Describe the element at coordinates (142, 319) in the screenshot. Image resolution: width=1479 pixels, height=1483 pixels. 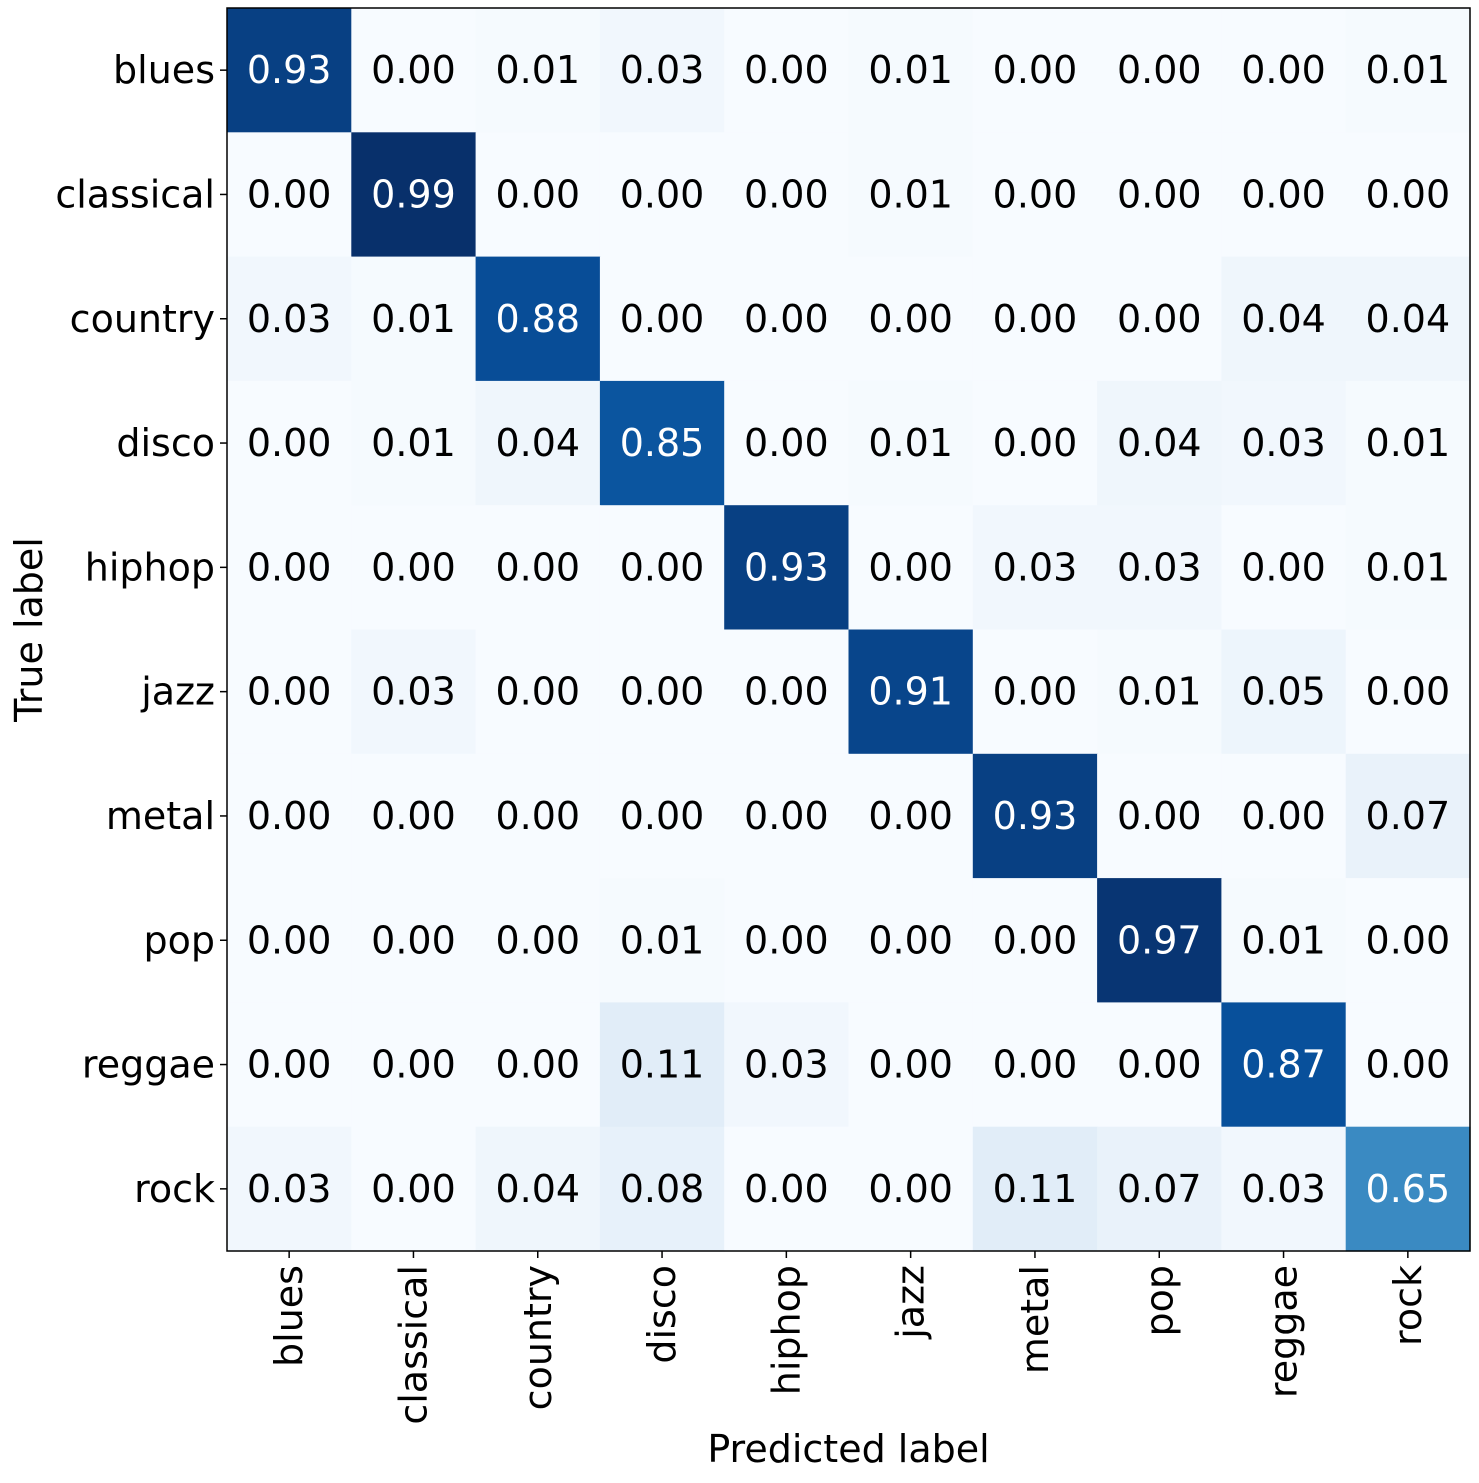
I see `y-tick-label: country` at that location.